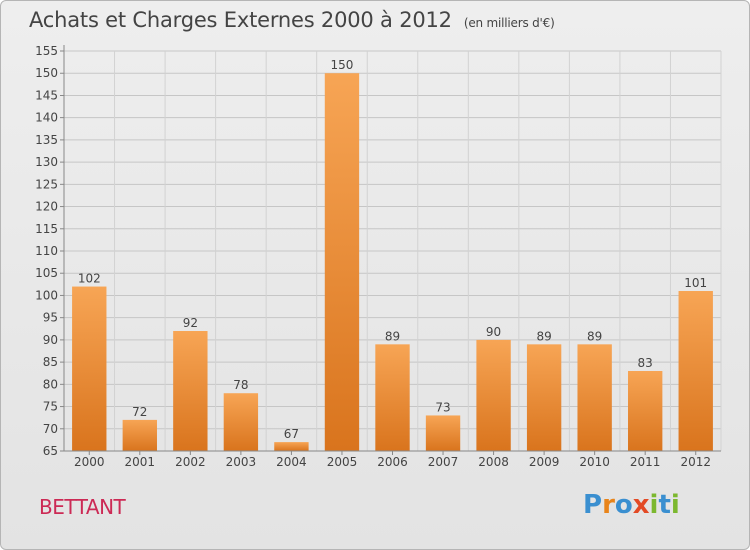 Image resolution: width=750 pixels, height=550 pixels. I want to click on x-tick-label: 2006, so click(392, 462).